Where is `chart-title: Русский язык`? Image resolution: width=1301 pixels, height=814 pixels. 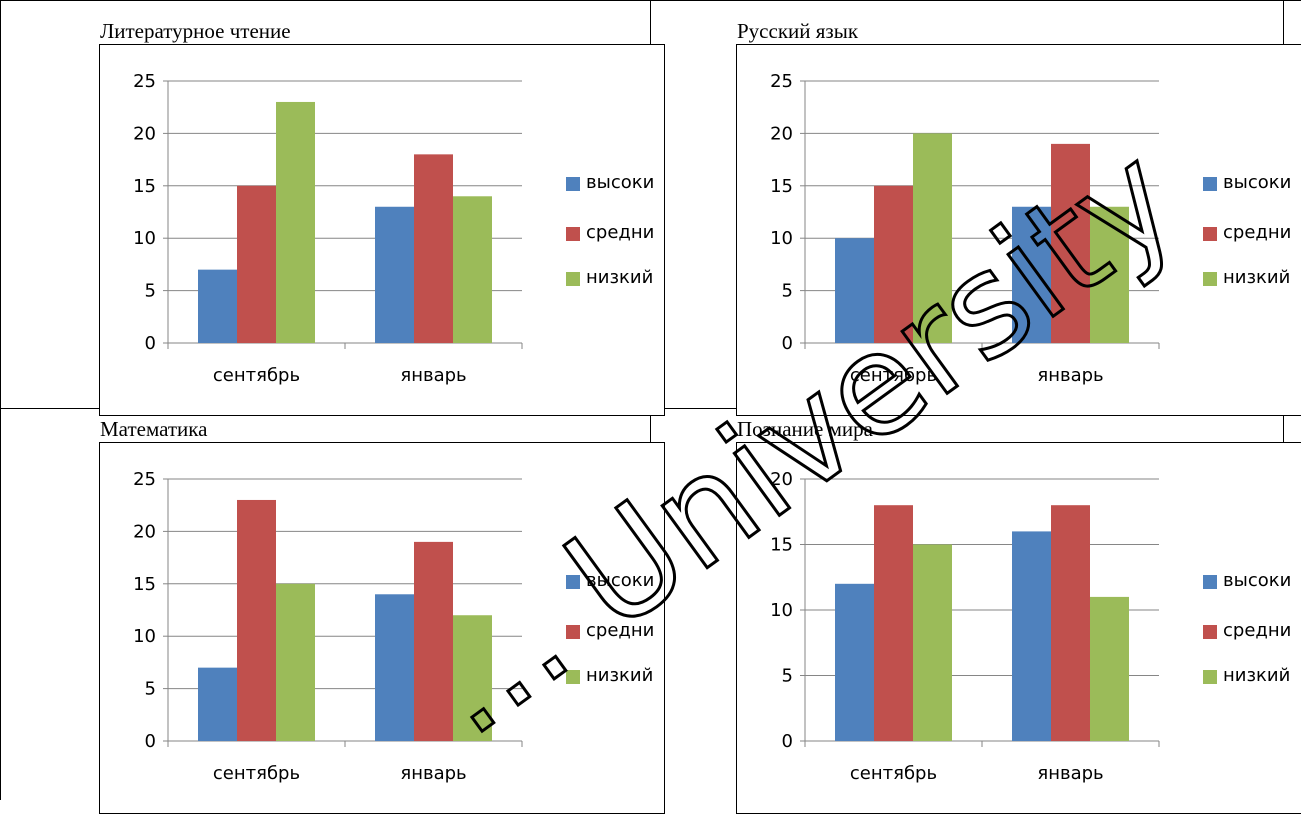 chart-title: Русский язык is located at coordinates (798, 31).